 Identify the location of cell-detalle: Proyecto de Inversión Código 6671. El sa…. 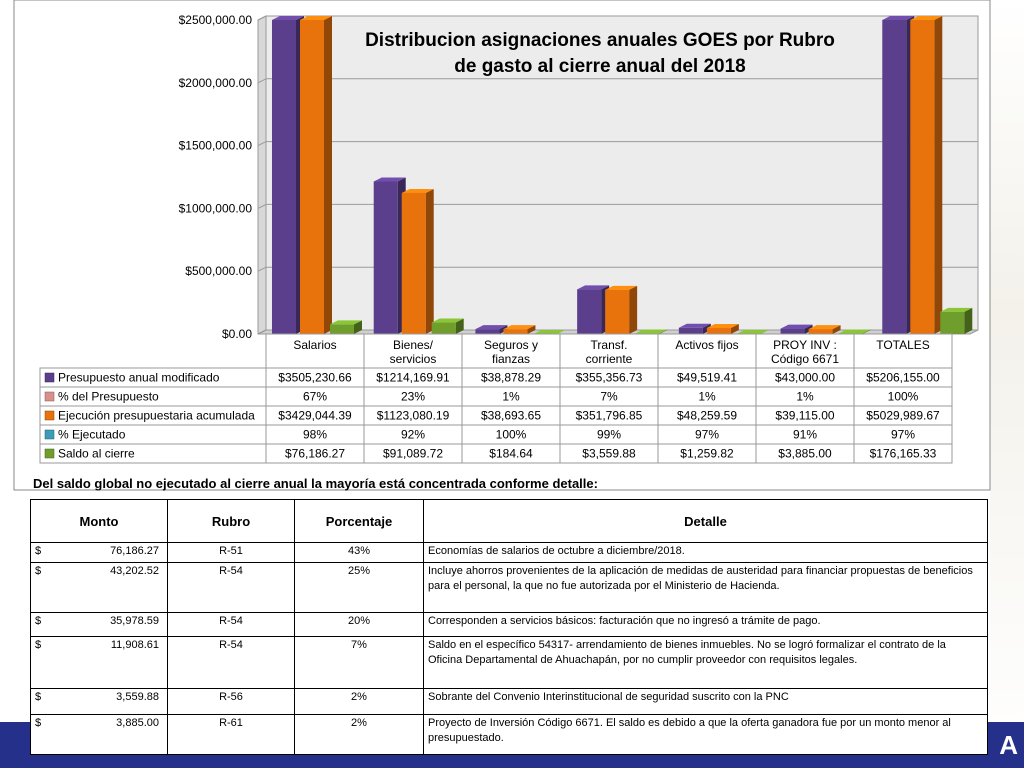
(705, 734).